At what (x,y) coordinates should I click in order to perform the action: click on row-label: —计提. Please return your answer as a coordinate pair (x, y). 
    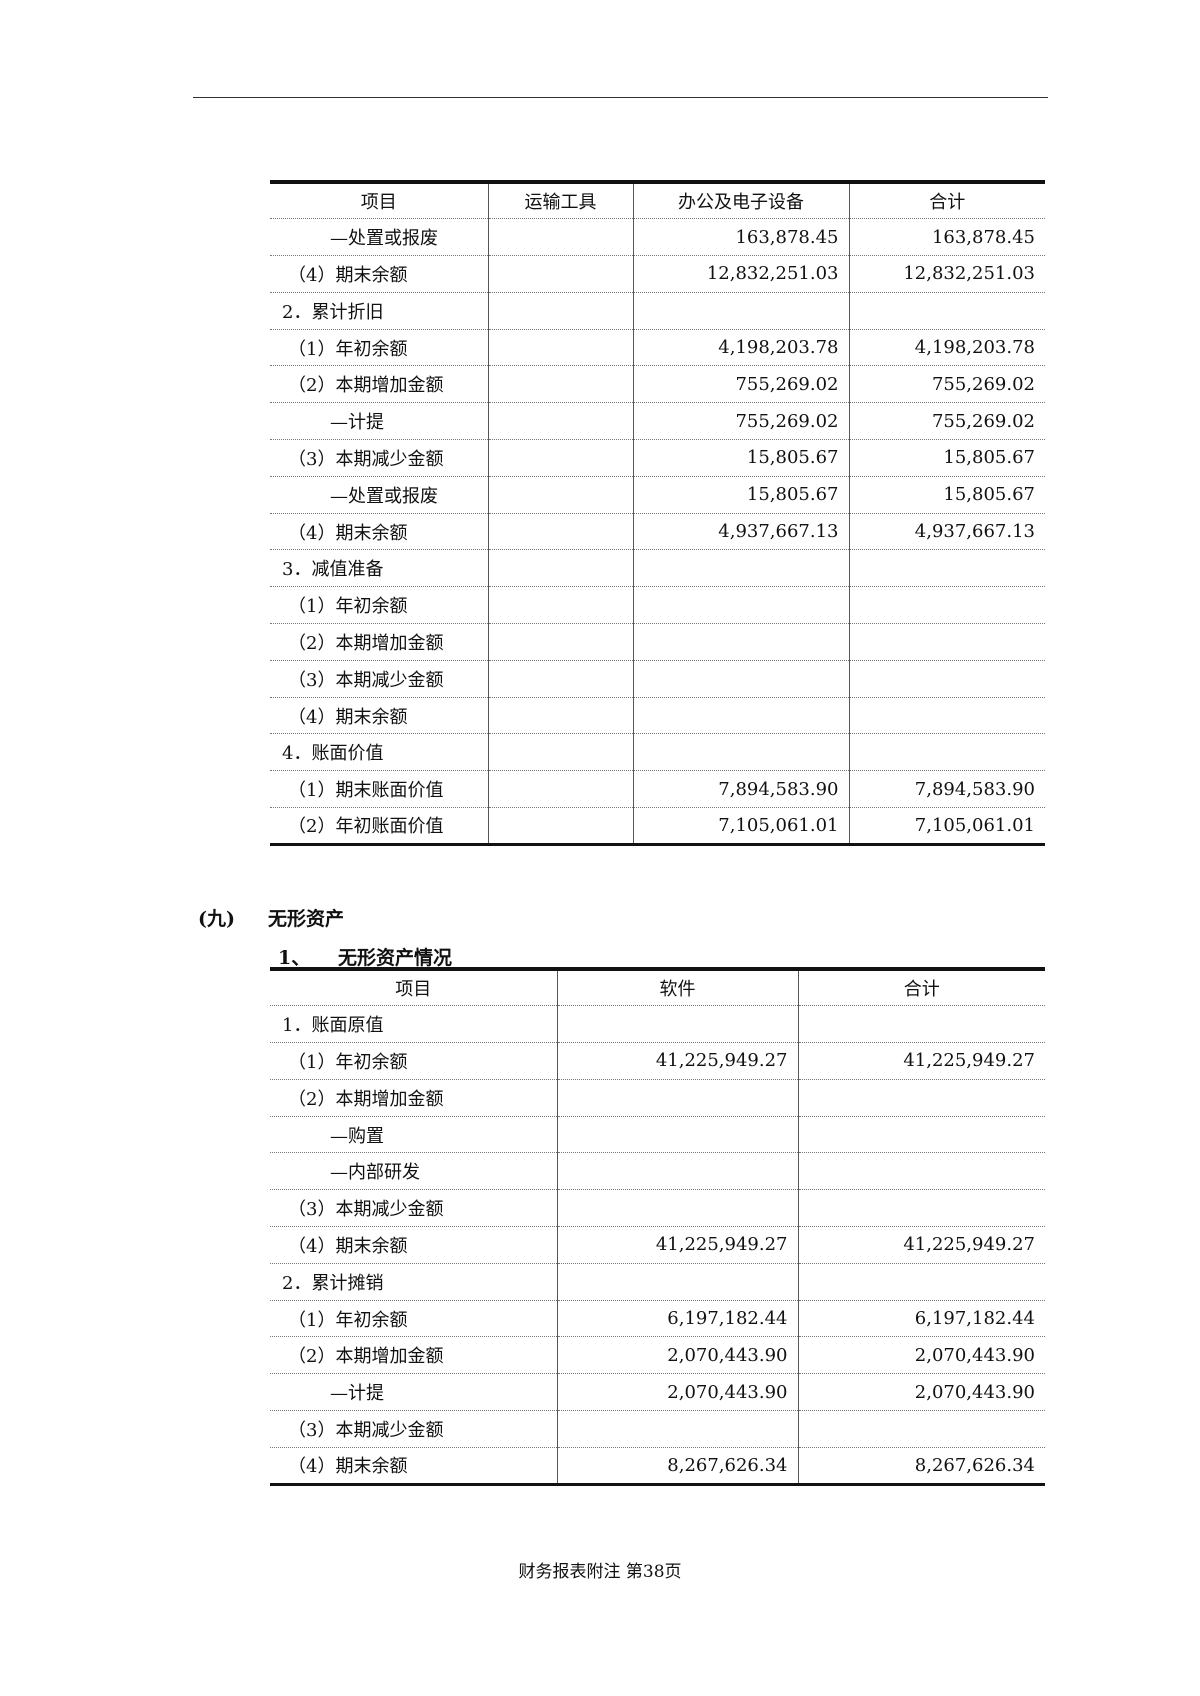
    Looking at the image, I should click on (379, 421).